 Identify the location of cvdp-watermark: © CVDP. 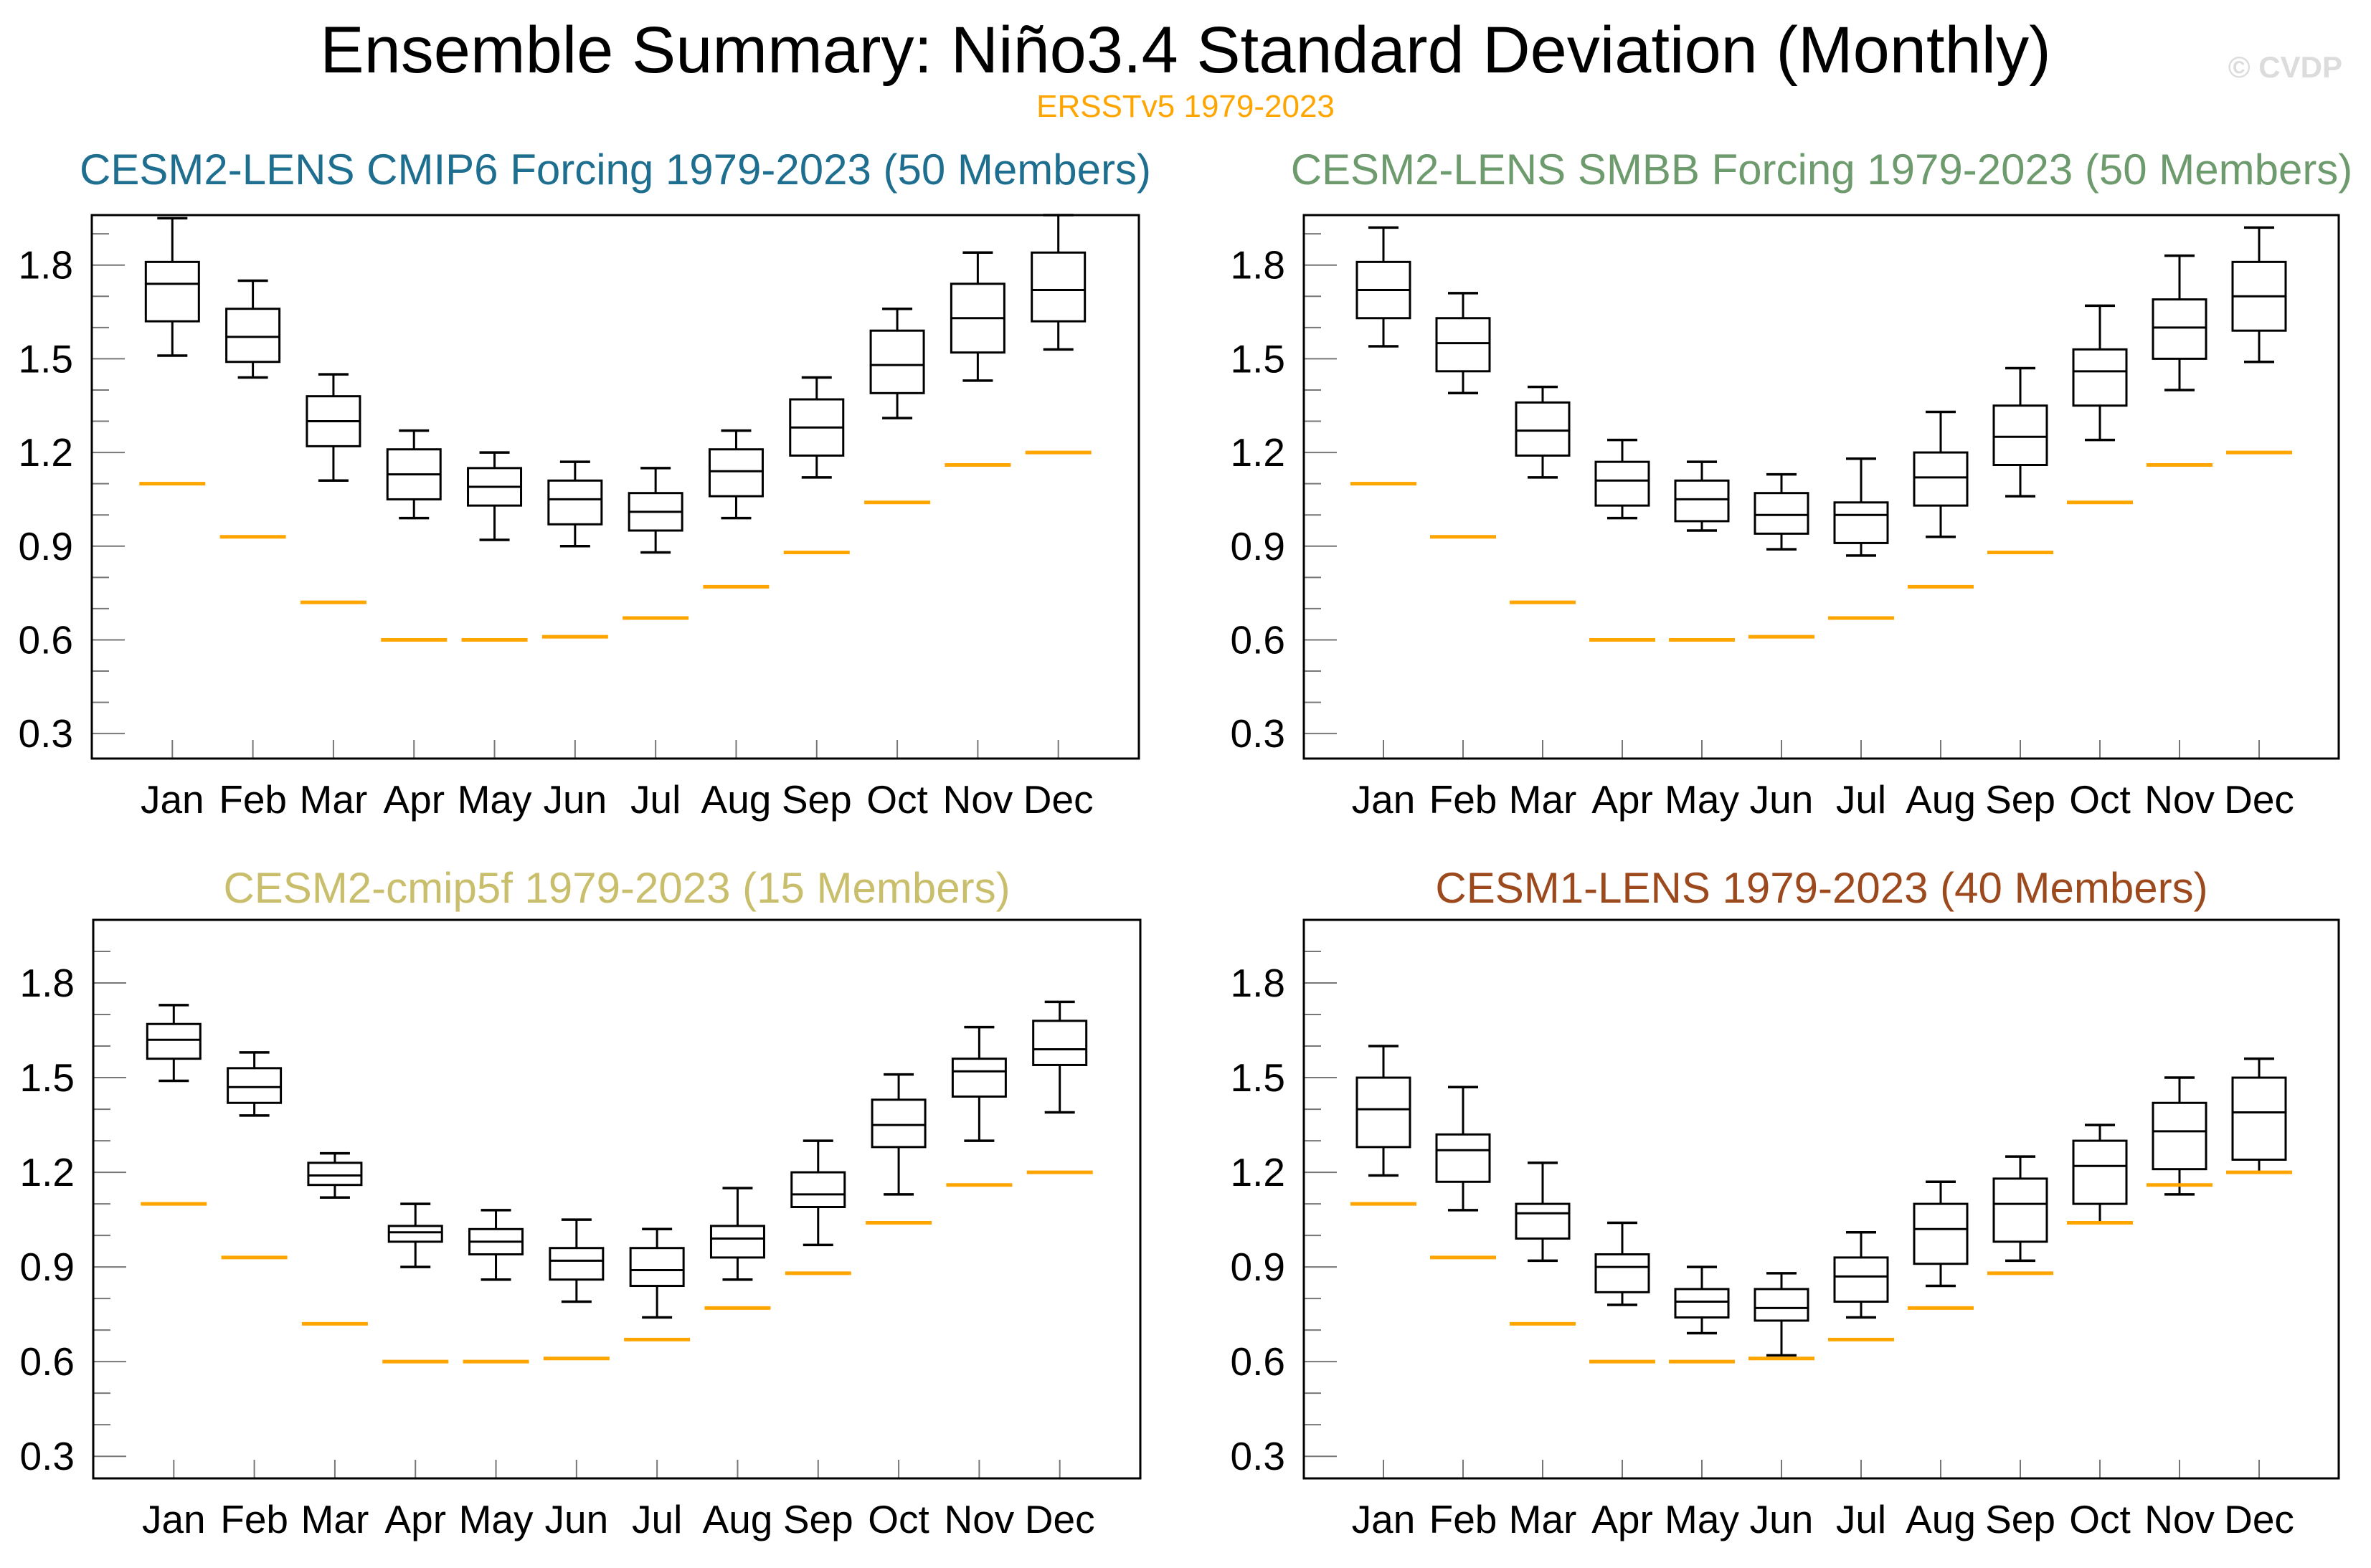
(2285, 67).